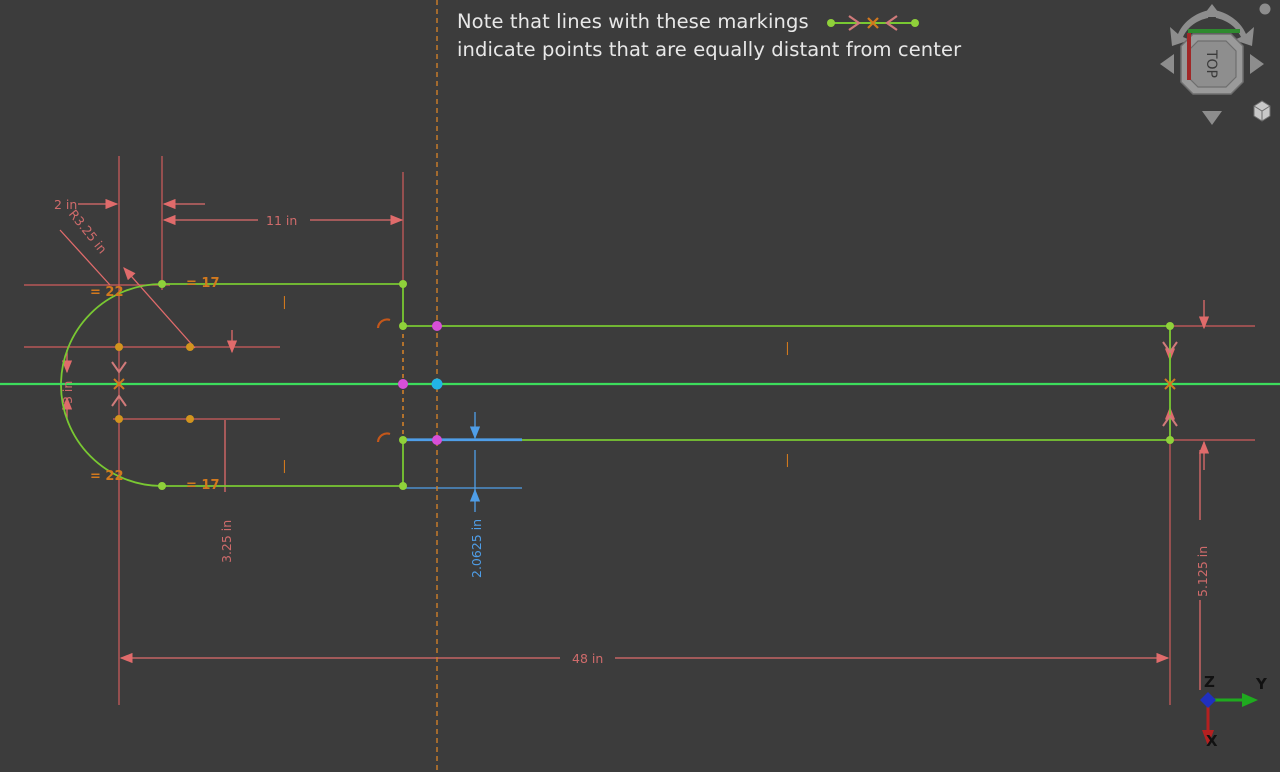  What do you see at coordinates (462, 462) in the screenshot?
I see `dimension-20625in-line` at bounding box center [462, 462].